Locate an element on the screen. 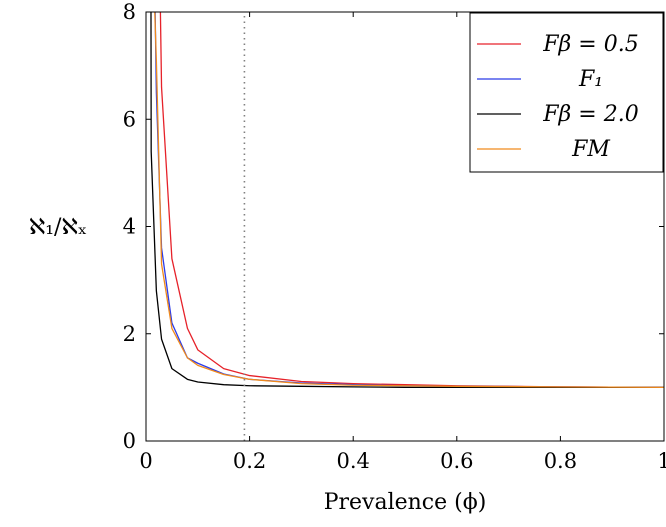 This screenshot has height=527, width=666. x-tick-label: 0 is located at coordinates (145, 461).